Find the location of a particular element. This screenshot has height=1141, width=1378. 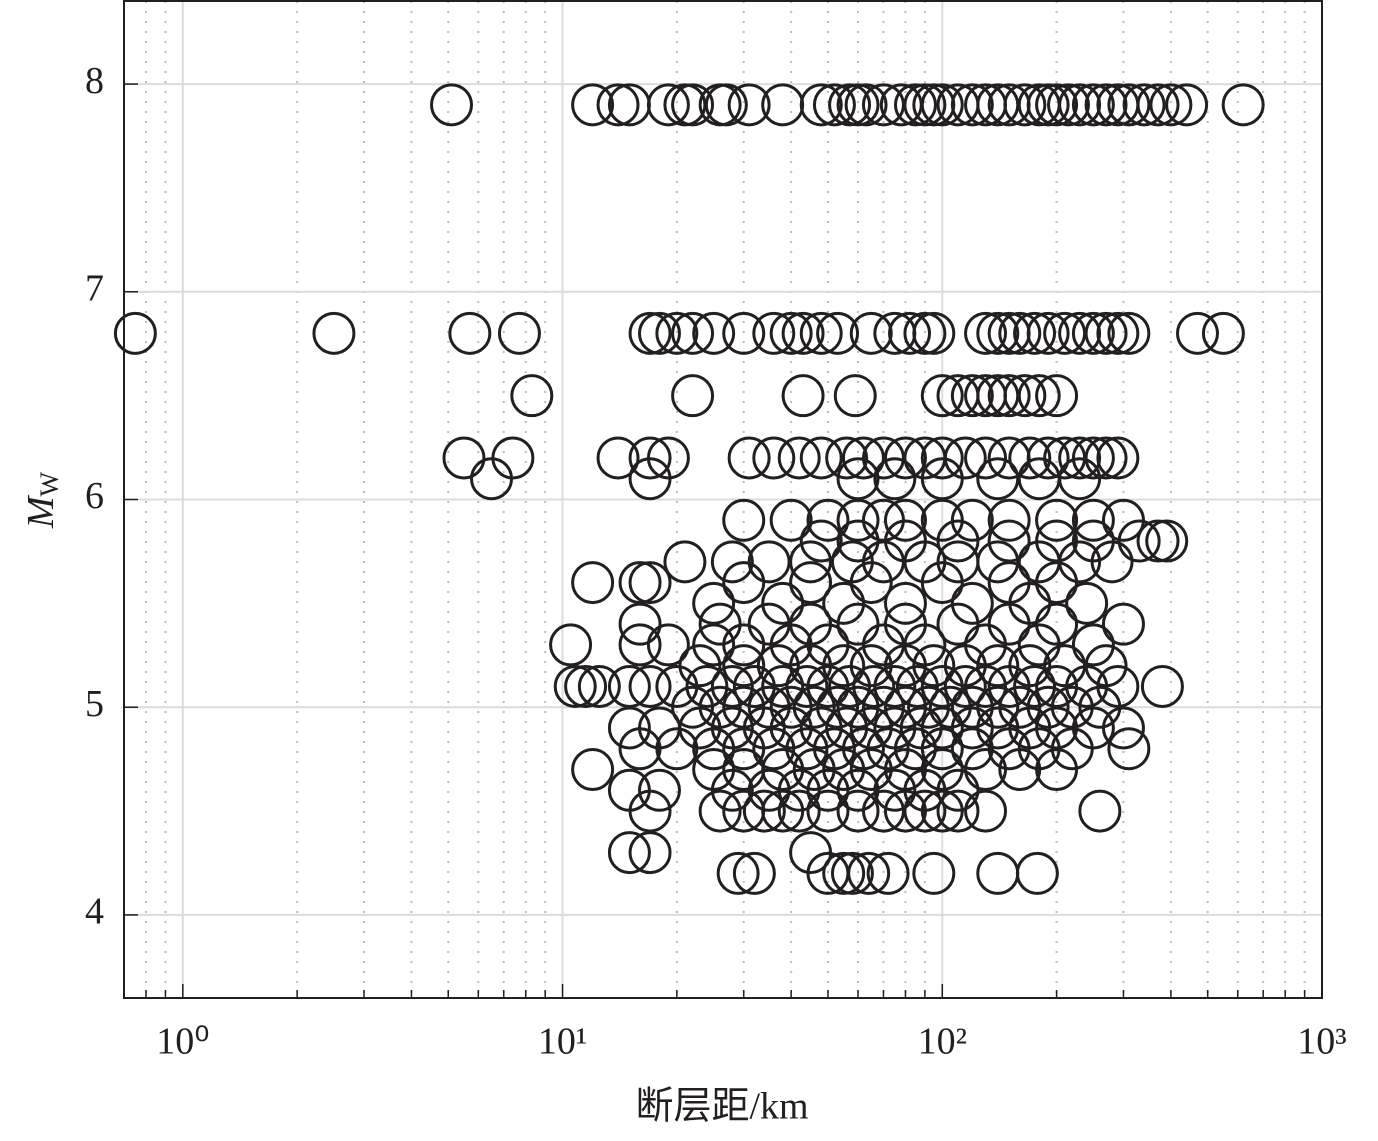

y-axis-label-main: M is located at coordinates (41, 511).